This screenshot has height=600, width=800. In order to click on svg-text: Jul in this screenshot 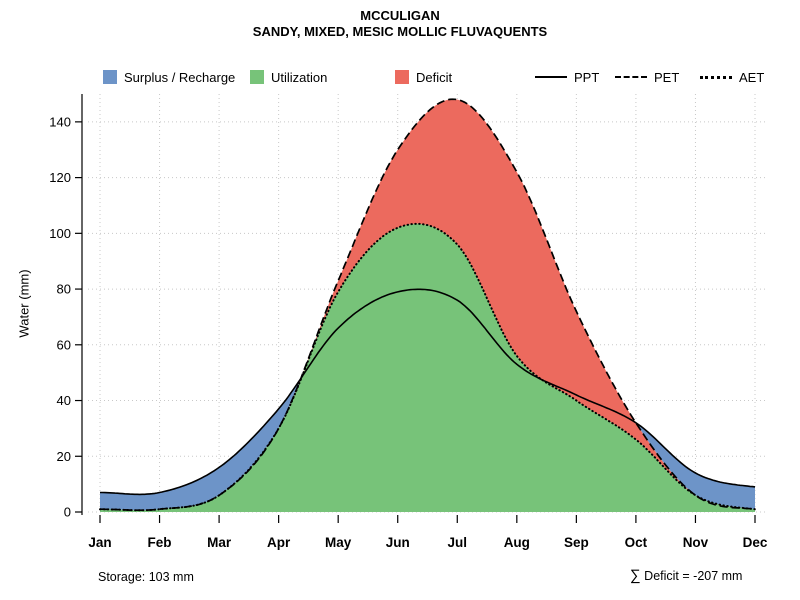, I will do `click(458, 542)`.